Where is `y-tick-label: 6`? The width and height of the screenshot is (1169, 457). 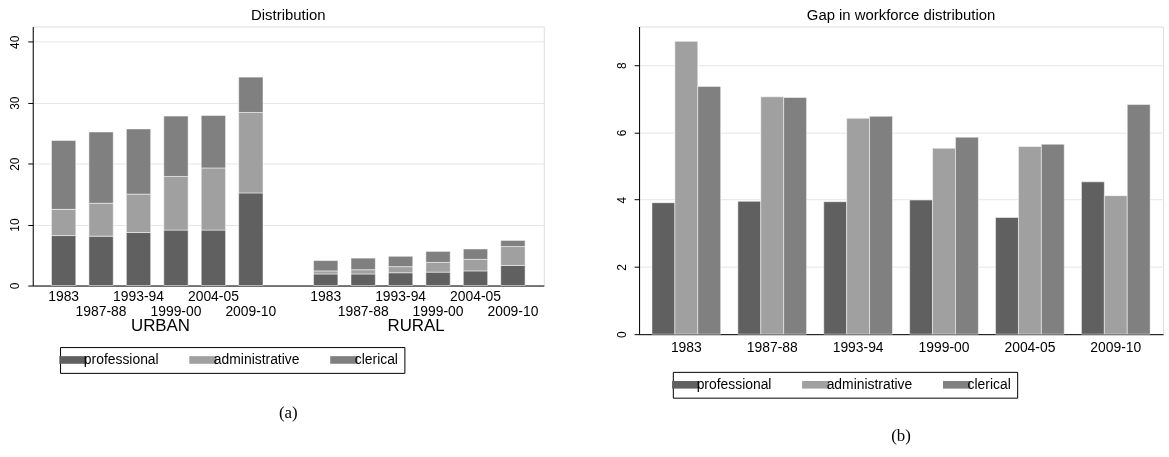
y-tick-label: 6 is located at coordinates (621, 133).